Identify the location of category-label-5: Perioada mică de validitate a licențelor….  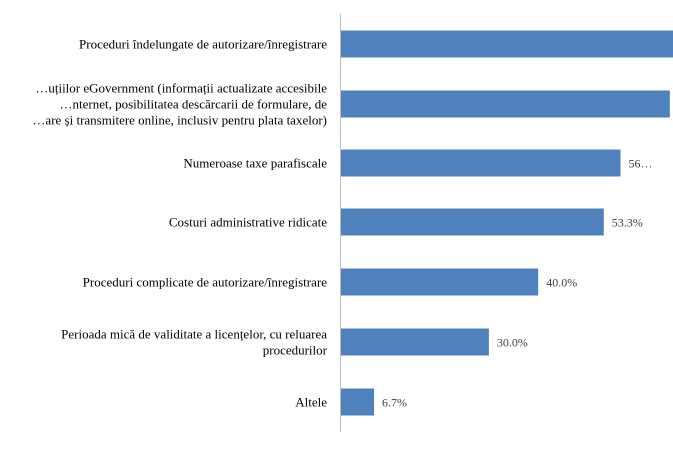
(194, 342).